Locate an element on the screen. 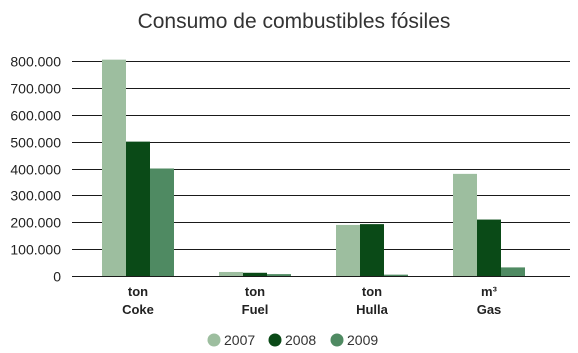  chart-title: Consumo de combustibles fósiles is located at coordinates (294, 21).